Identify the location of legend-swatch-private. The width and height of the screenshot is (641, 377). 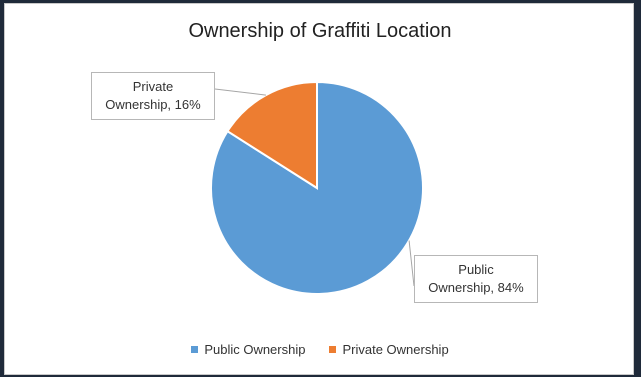
(333, 349).